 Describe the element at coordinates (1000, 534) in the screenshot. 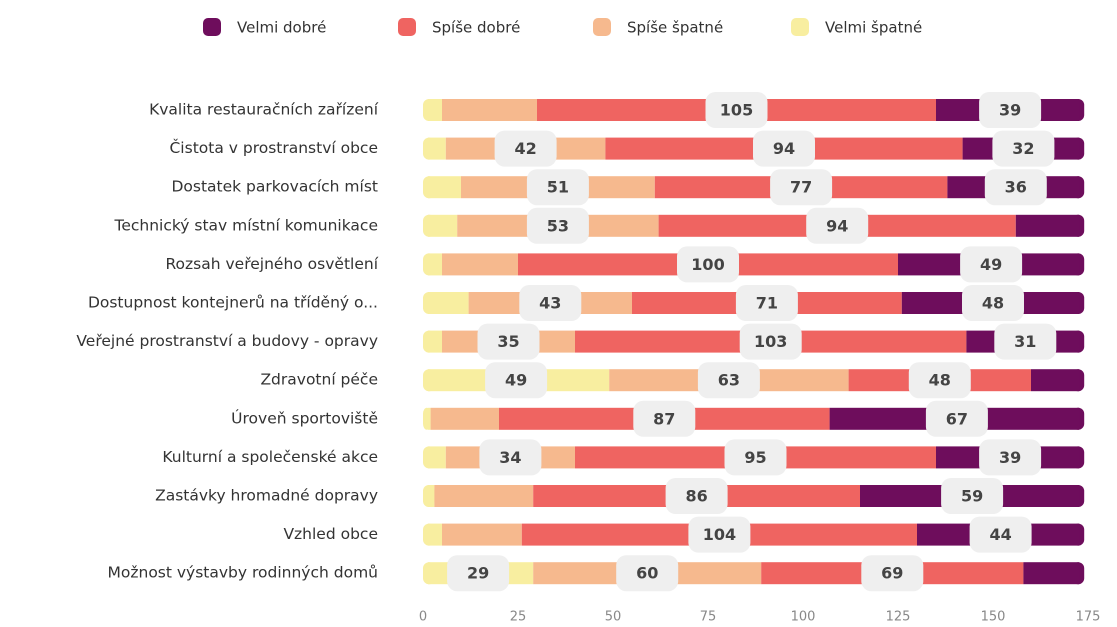

I see `value-label: 44` at that location.